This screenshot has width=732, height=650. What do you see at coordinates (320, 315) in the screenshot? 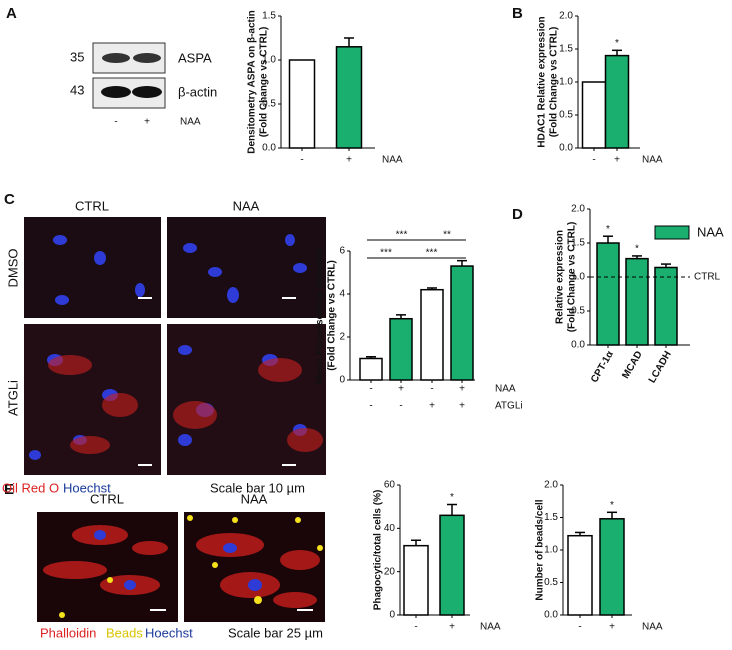
I see `y-axis-label: Mean Fluorescence Intensity` at bounding box center [320, 315].